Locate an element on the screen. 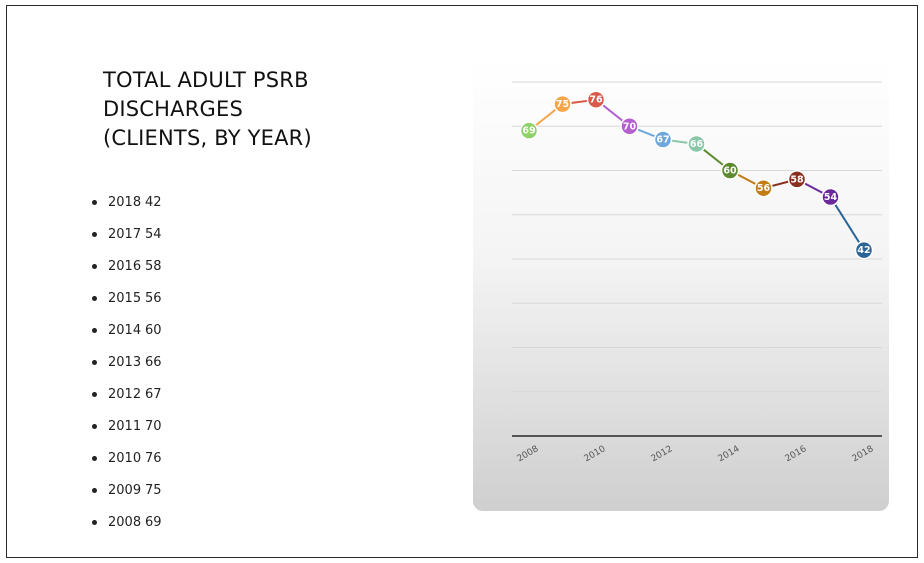 The height and width of the screenshot is (563, 924). list-item: 2014 60 is located at coordinates (127, 330).